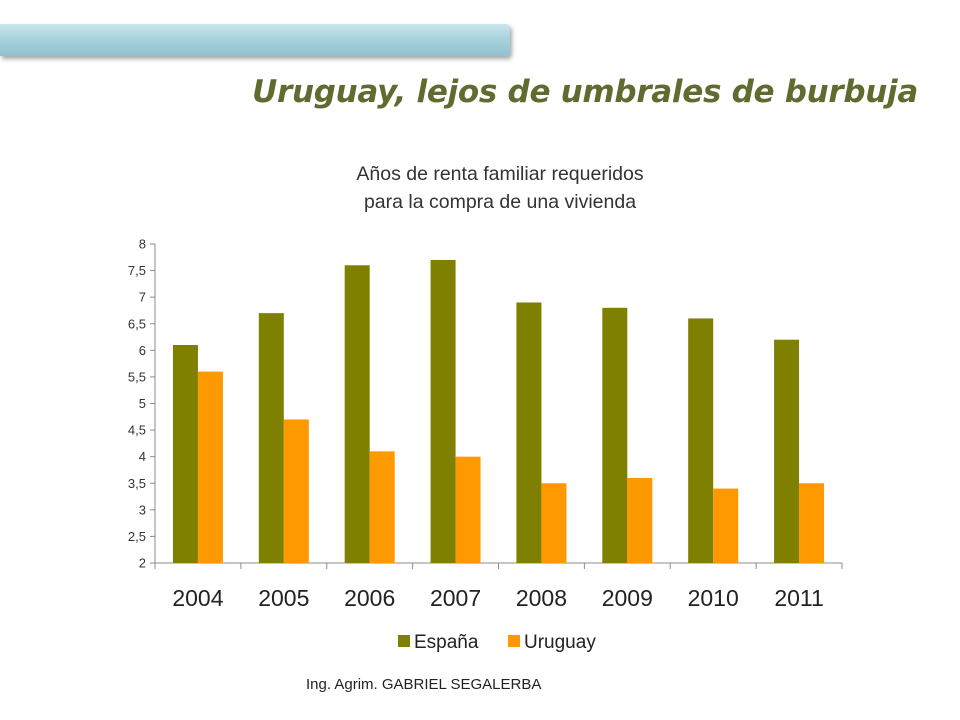 This screenshot has height=720, width=960. I want to click on bar-espana-2010, so click(701, 440).